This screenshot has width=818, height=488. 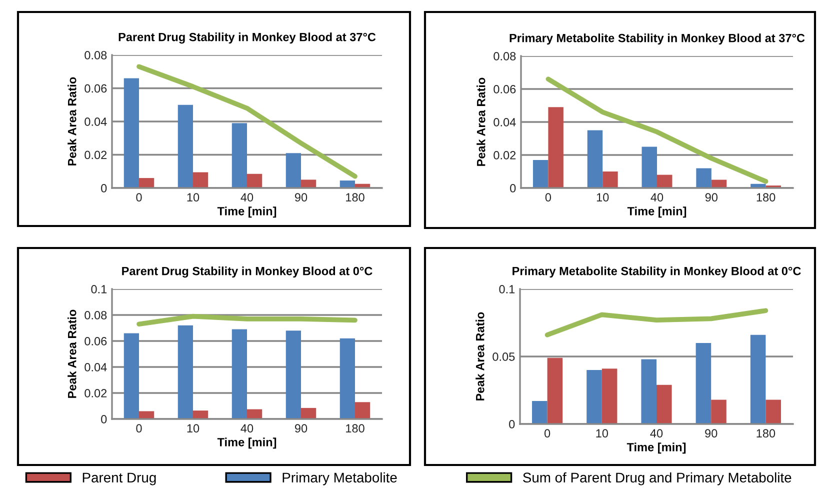 I want to click on legend-label: Sum of Parent Drug and Primary Metabolite, so click(x=657, y=479).